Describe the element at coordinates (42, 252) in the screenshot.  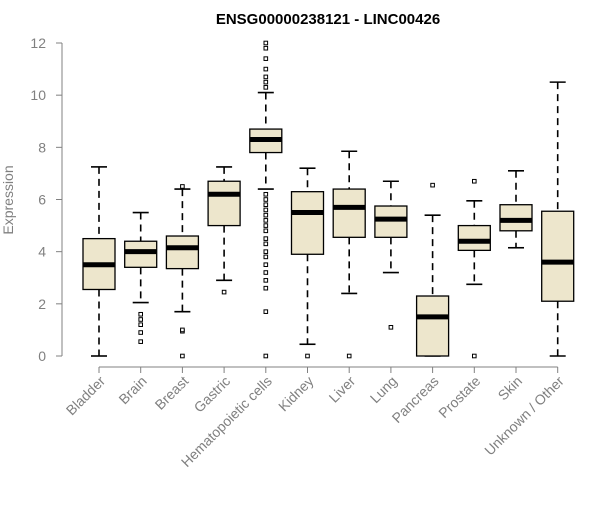
I see `y-tick-label: 4` at that location.